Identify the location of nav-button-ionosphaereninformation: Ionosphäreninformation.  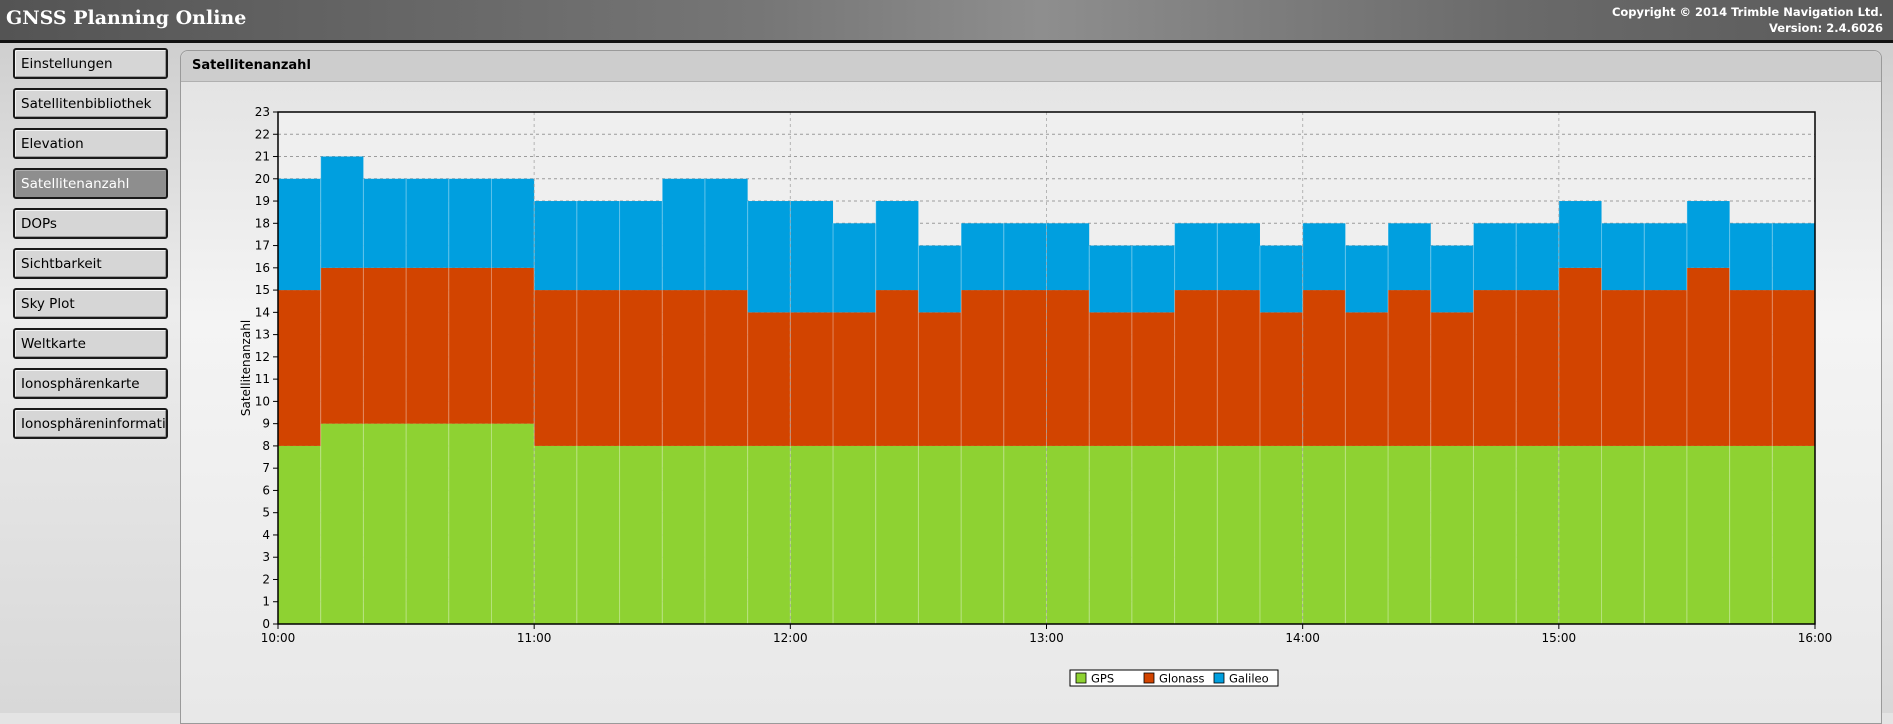
(90, 423).